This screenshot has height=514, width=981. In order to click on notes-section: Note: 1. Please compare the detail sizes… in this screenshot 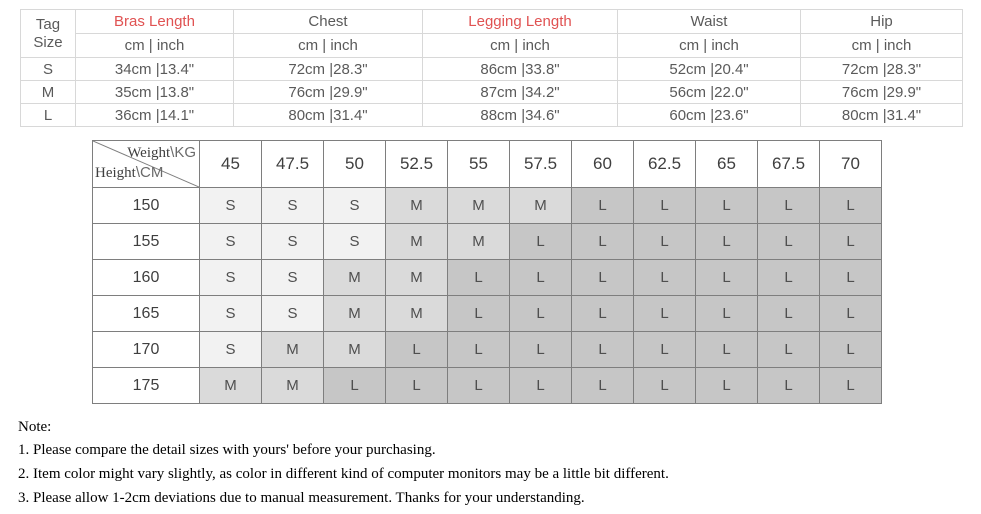, I will do `click(343, 466)`.